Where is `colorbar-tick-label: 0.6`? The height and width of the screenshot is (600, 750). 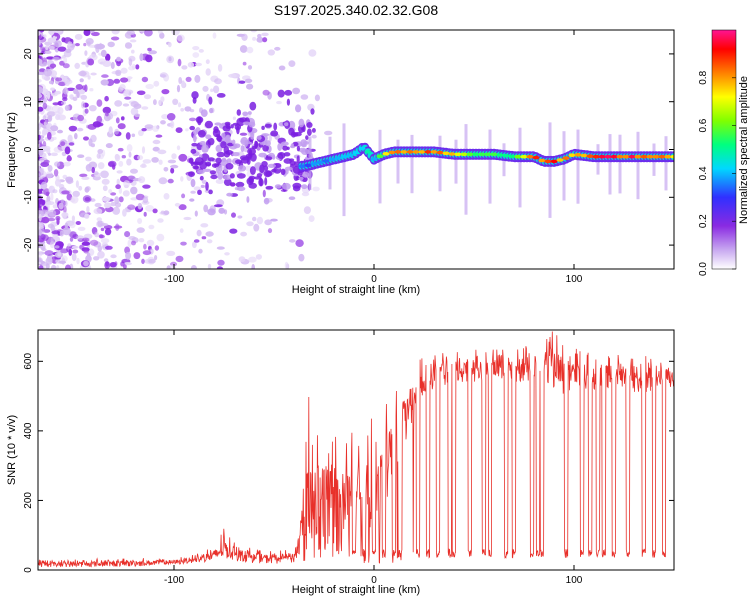
colorbar-tick-label: 0.6 is located at coordinates (703, 125).